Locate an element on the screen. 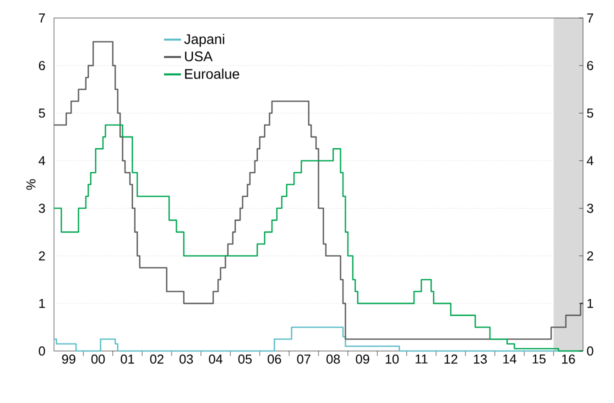 The image size is (614, 403). x-tick-label: 11 is located at coordinates (422, 359).